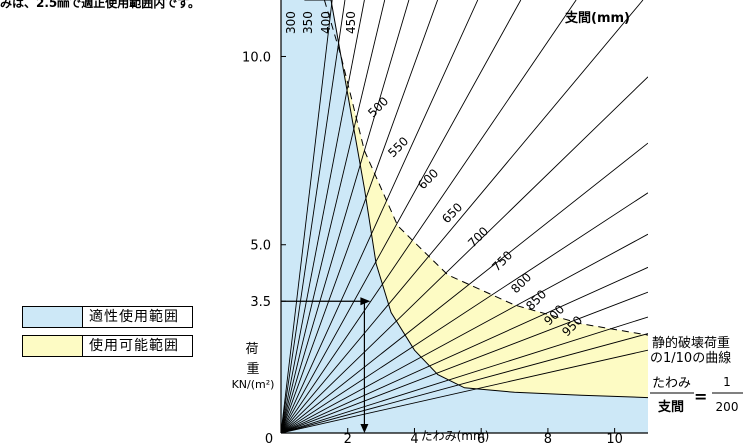  Describe the element at coordinates (428, 179) in the screenshot. I see `series-label-600: 600` at that location.